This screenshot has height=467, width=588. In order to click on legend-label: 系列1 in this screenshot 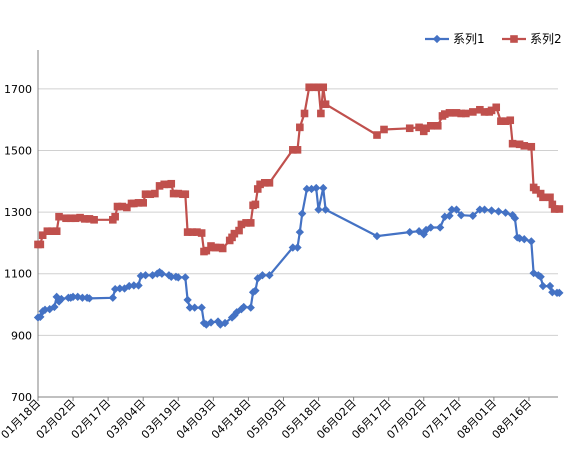, I will do `click(469, 39)`.